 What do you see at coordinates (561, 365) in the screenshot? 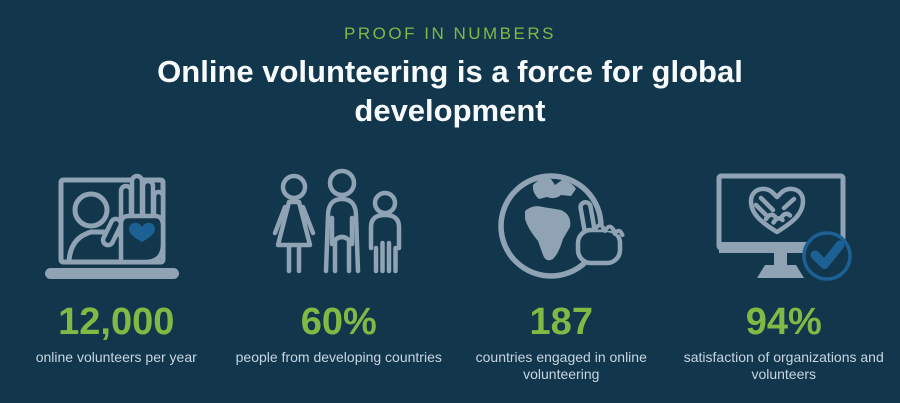
I see `stat-label: countries engaged in online volunteering` at bounding box center [561, 365].